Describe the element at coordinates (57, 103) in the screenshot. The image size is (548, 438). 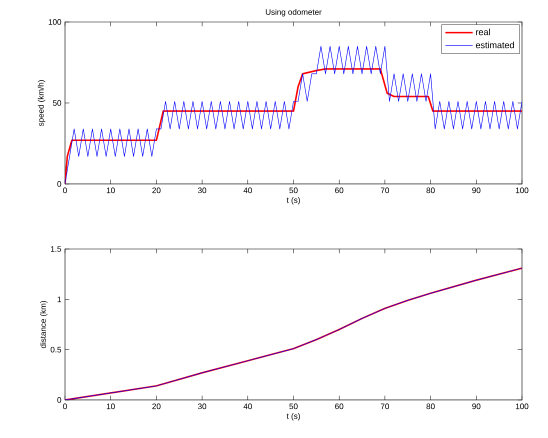
I see `y-tick-label: 50` at that location.